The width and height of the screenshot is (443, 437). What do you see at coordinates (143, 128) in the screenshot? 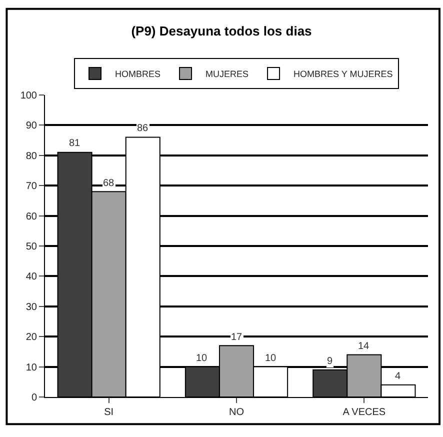
I see `data-label: 86` at bounding box center [143, 128].